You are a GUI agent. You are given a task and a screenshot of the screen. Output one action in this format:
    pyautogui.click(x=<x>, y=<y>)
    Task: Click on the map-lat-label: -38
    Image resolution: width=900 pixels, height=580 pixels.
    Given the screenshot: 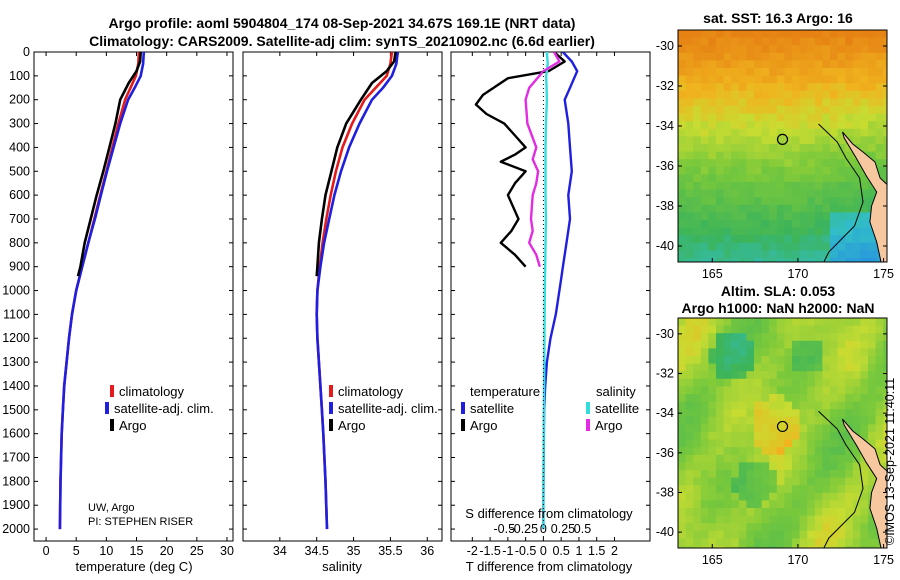 What is the action you would take?
    pyautogui.click(x=665, y=492)
    